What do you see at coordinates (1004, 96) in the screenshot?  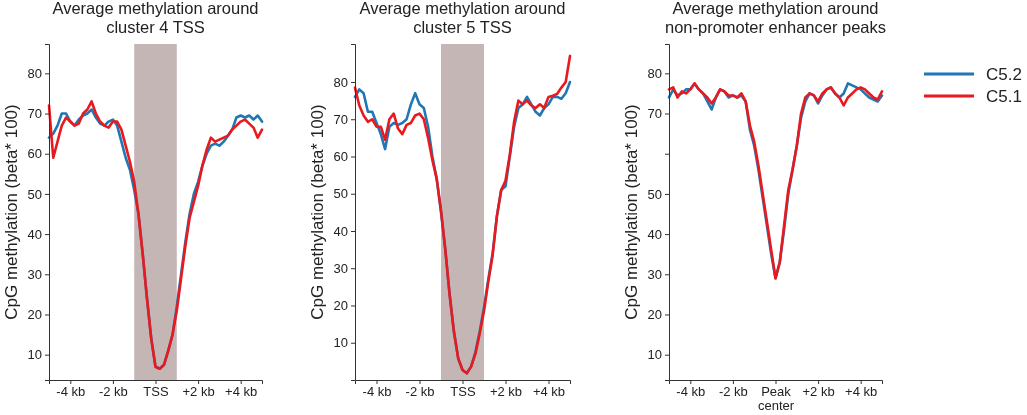 I see `legend-label: C5.1` at bounding box center [1004, 96].